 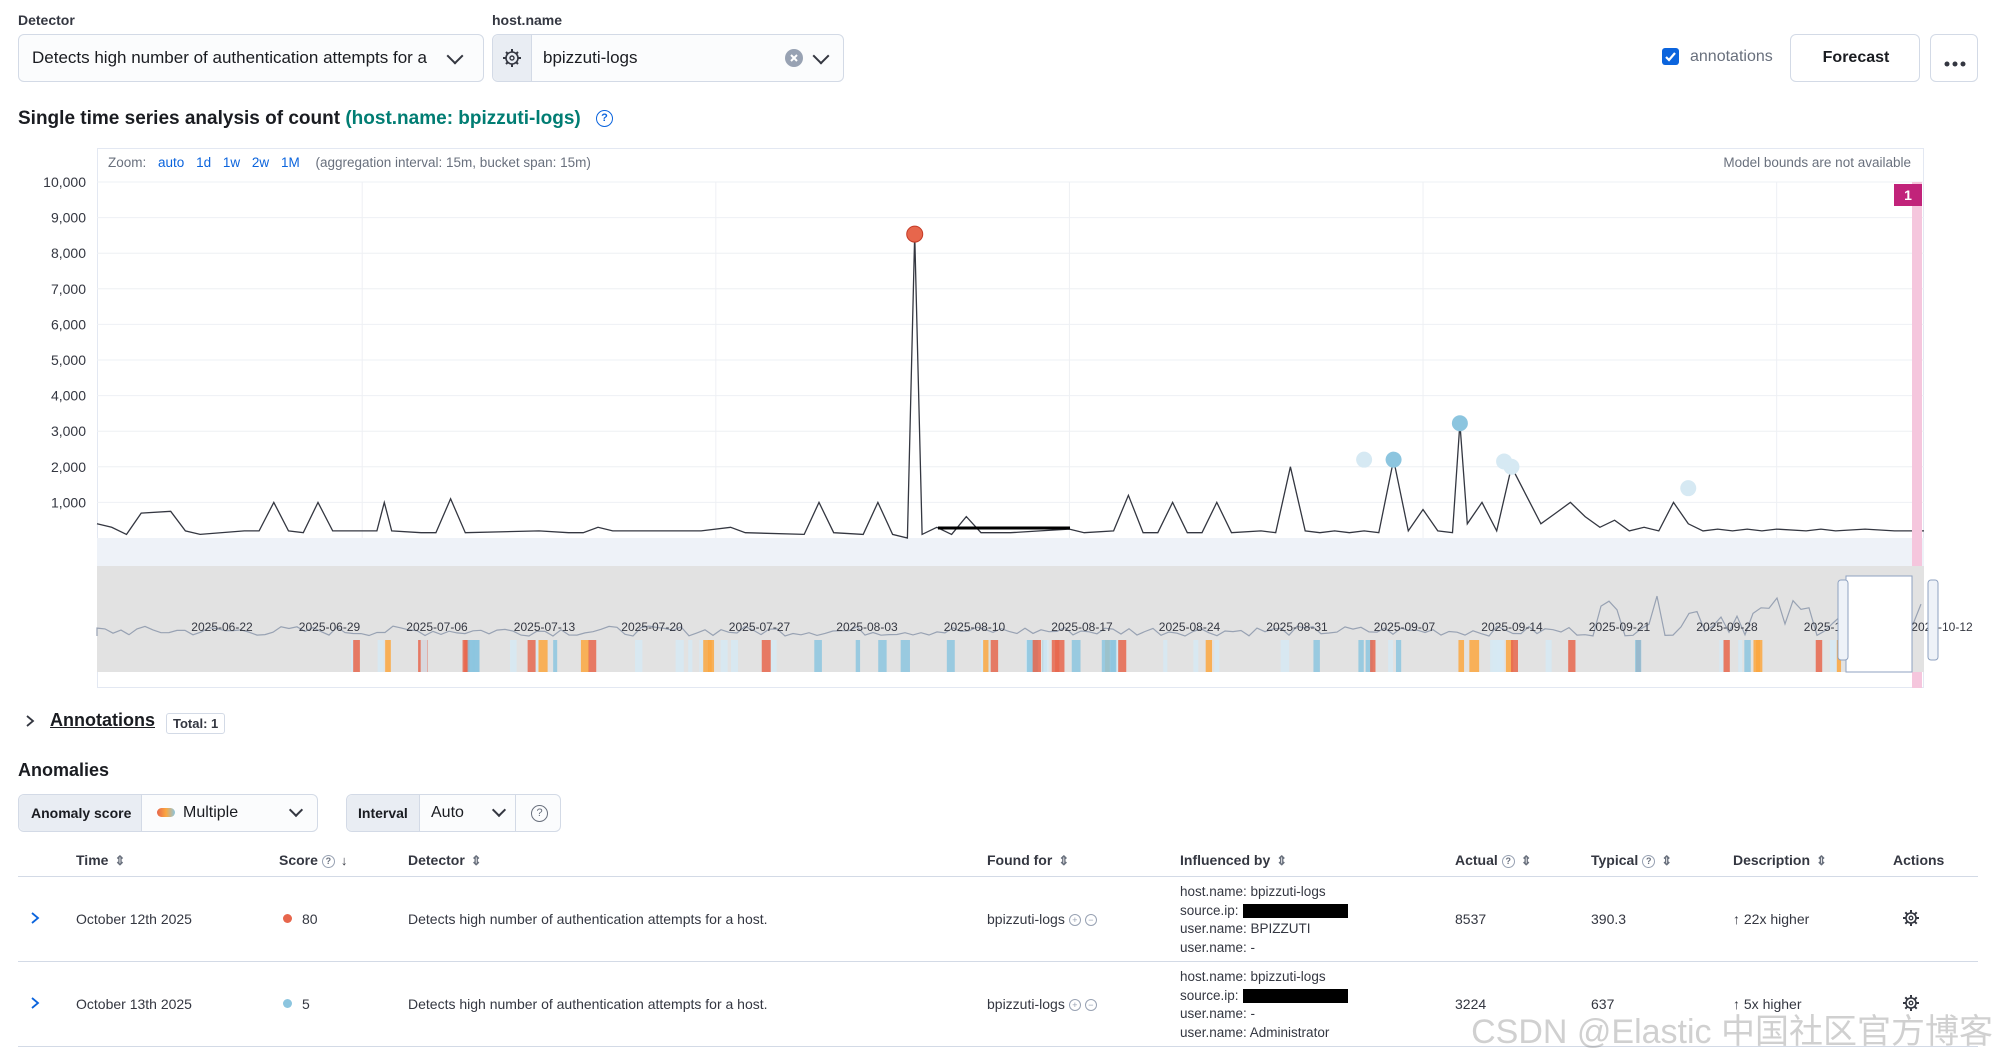 What do you see at coordinates (652, 627) in the screenshot?
I see `context-tick-label: 2025-07-20` at bounding box center [652, 627].